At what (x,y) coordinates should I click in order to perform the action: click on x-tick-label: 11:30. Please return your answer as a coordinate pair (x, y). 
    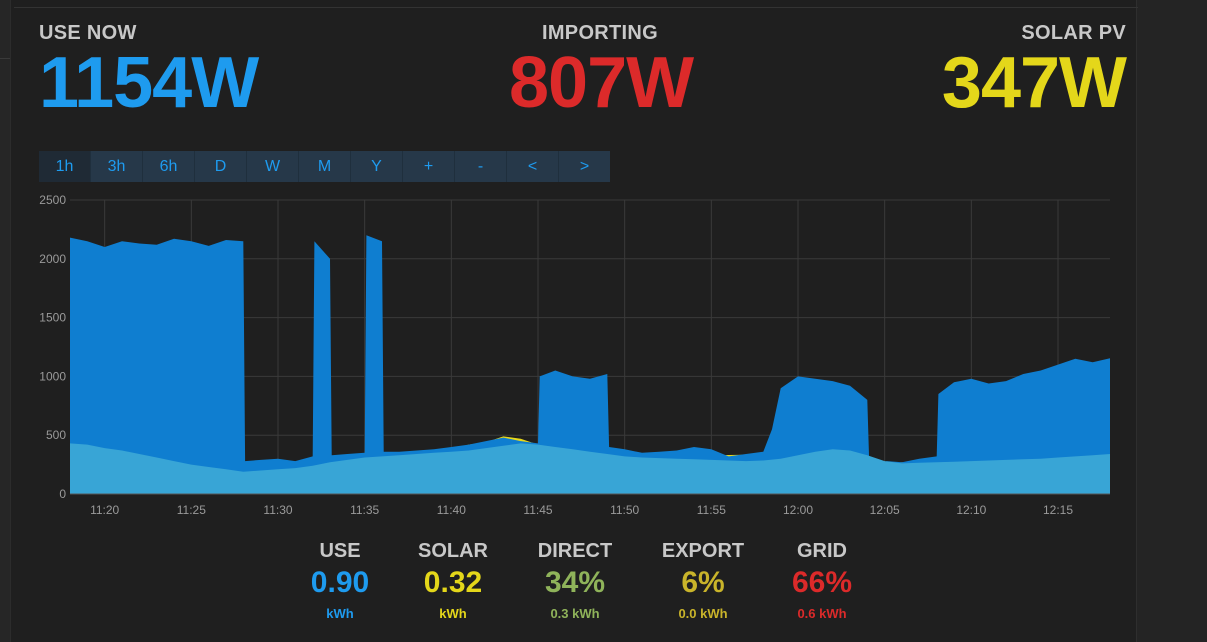
    Looking at the image, I should click on (277, 510).